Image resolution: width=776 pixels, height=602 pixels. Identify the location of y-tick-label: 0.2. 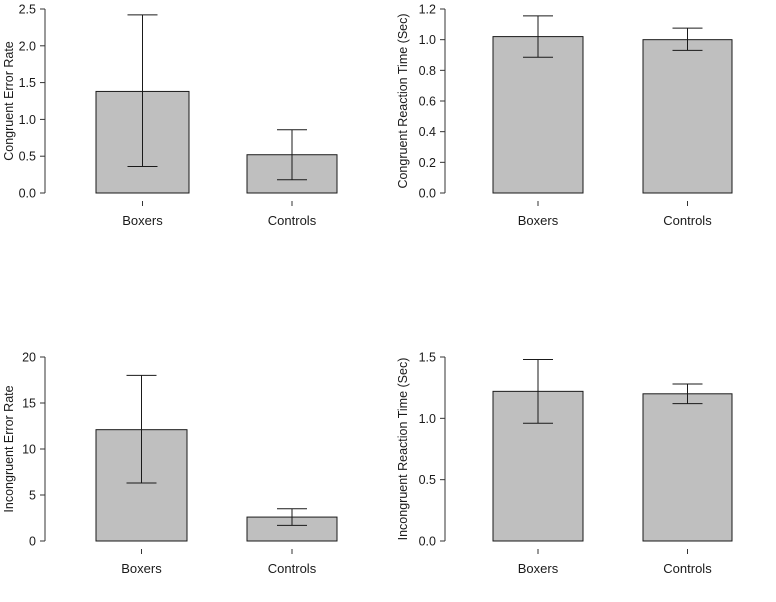
(427, 163).